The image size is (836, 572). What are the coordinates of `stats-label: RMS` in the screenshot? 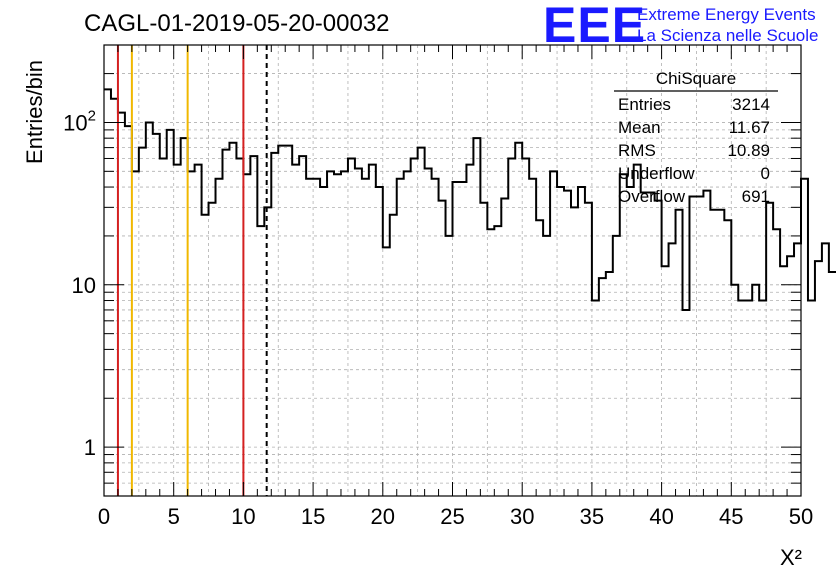 It's located at (637, 150).